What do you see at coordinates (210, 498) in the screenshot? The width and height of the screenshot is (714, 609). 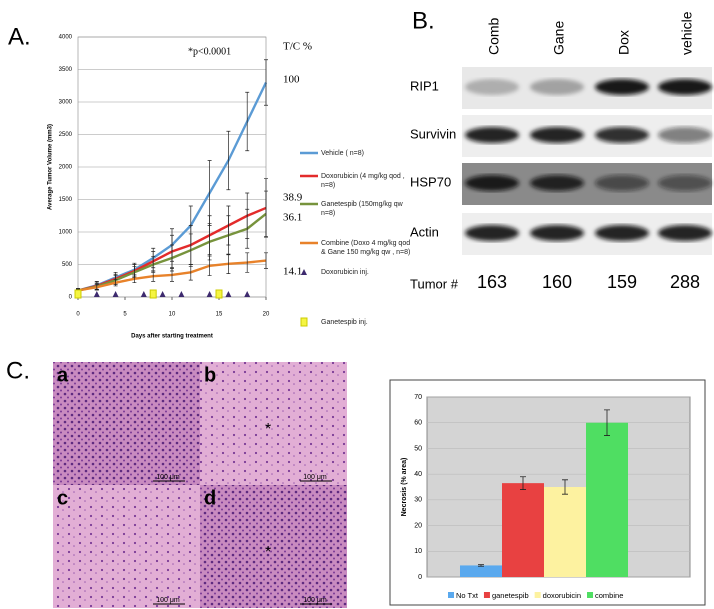 I see `panel-sublabel: d` at bounding box center [210, 498].